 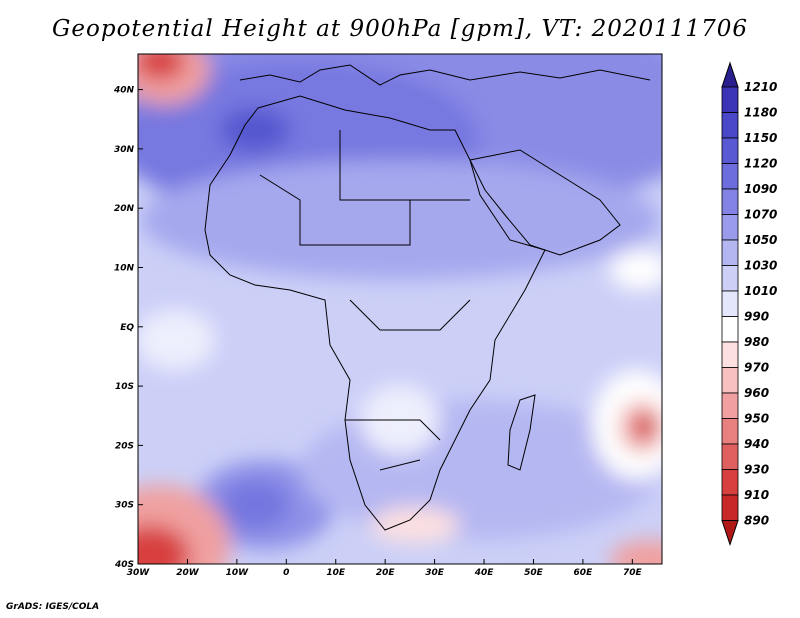 I want to click on colorbar-label: 1050, so click(x=760, y=240).